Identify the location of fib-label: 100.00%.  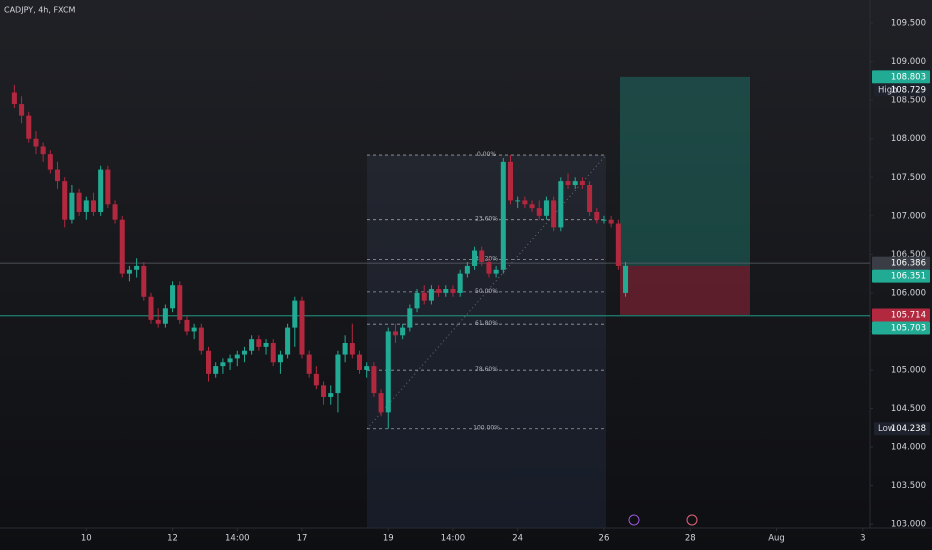
(486, 428).